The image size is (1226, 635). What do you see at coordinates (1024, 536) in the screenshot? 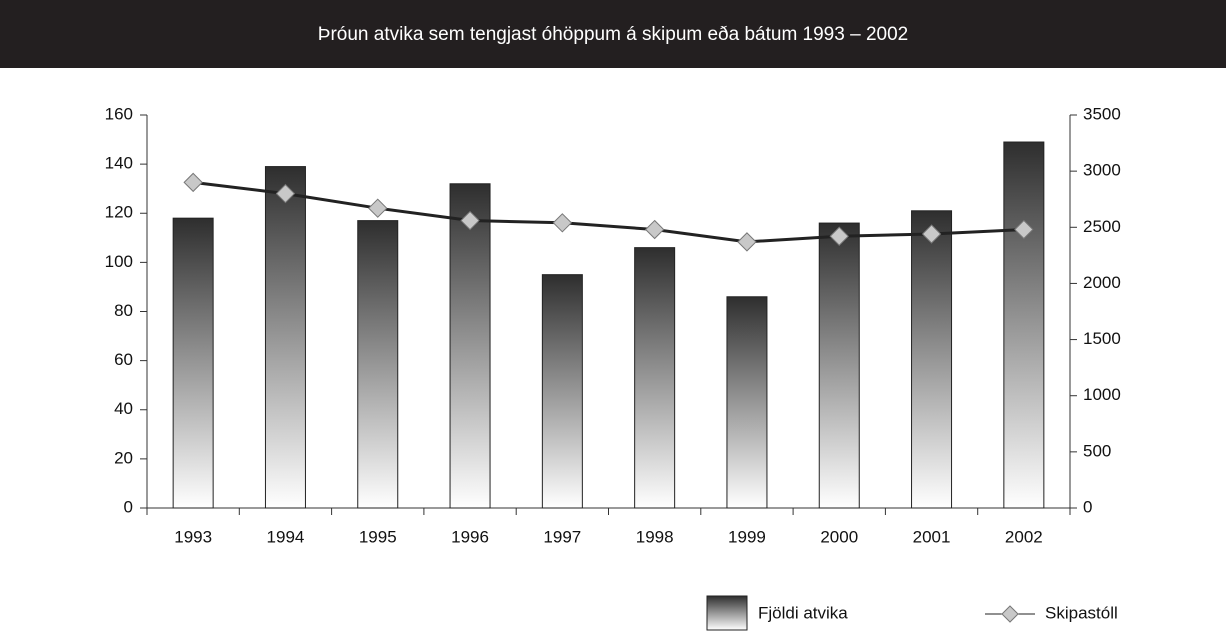
I see `x-tick-label: 2002` at bounding box center [1024, 536].